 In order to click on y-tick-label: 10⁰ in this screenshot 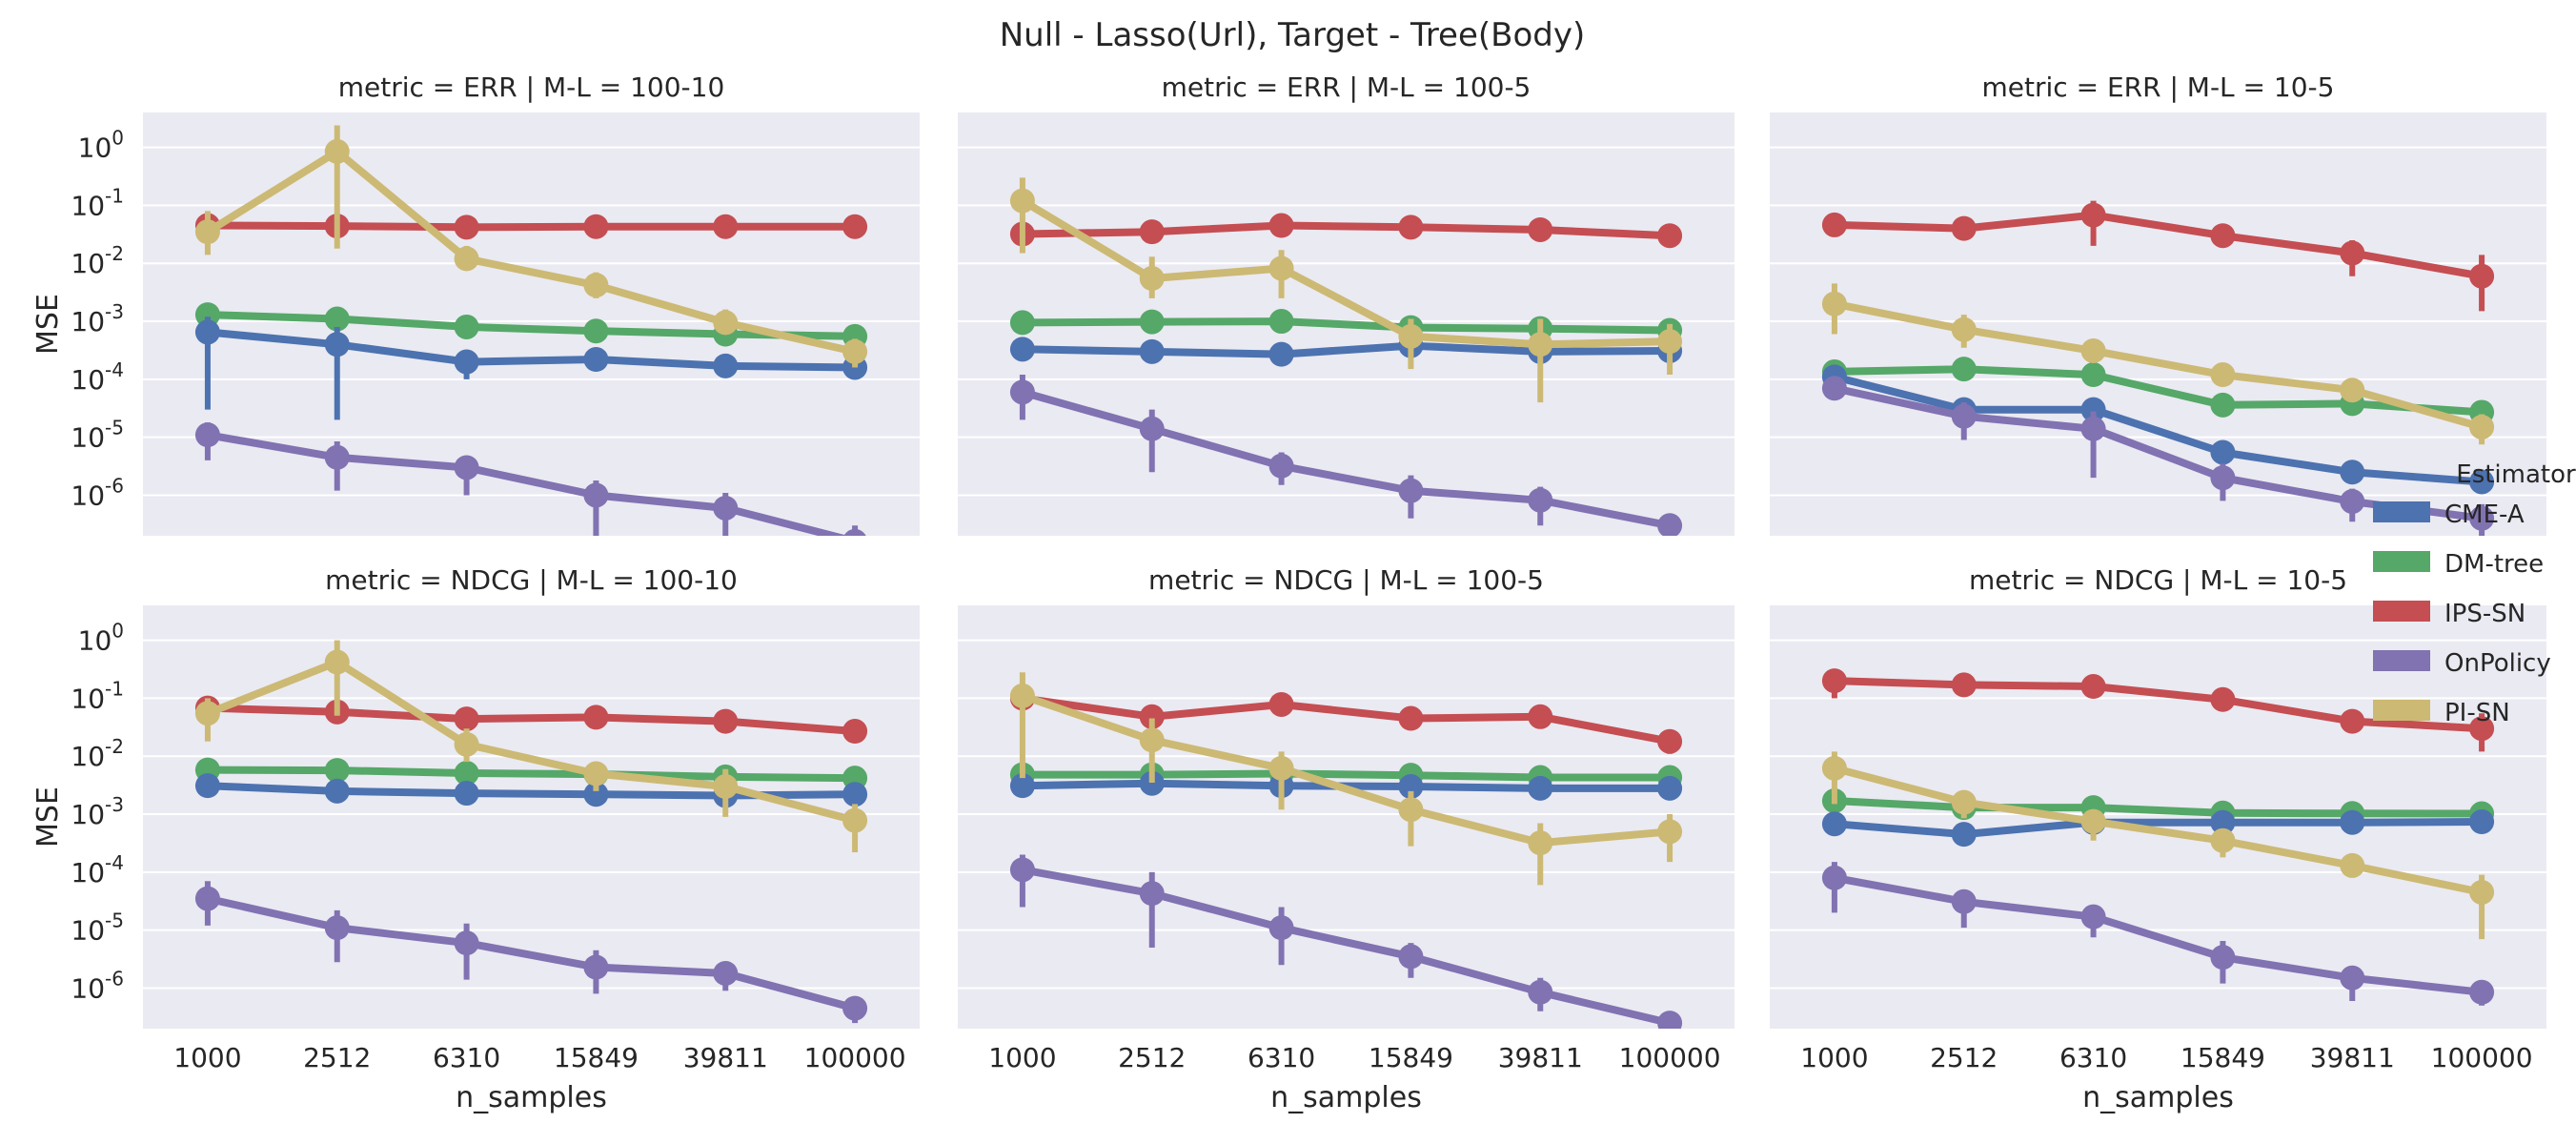, I will do `click(101, 639)`.